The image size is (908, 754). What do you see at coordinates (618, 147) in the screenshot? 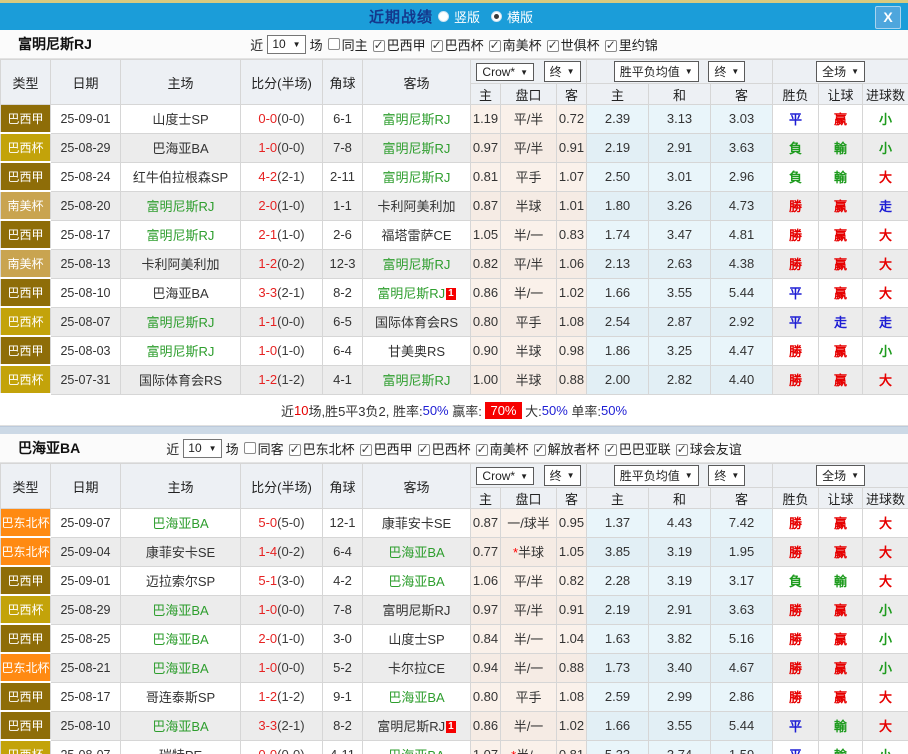
I see `avg-win: 2.19` at bounding box center [618, 147].